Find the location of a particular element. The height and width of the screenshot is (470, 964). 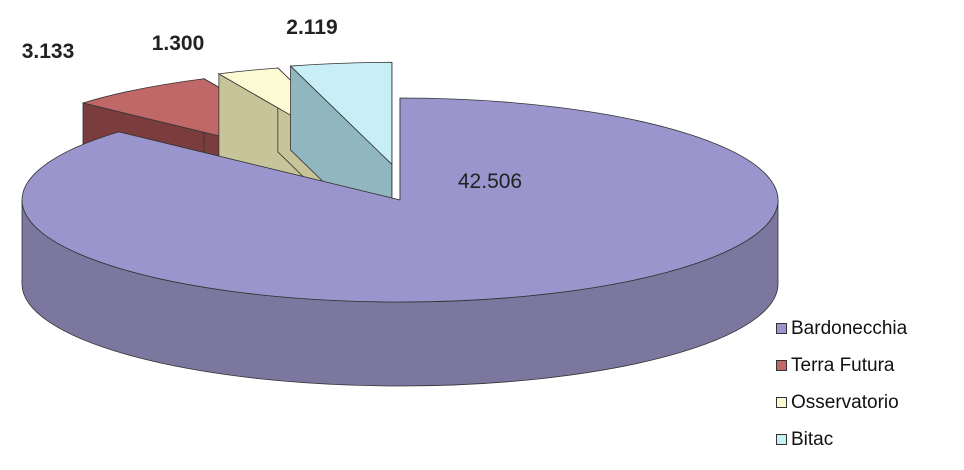

legend-swatch-terra-futura is located at coordinates (781, 365).